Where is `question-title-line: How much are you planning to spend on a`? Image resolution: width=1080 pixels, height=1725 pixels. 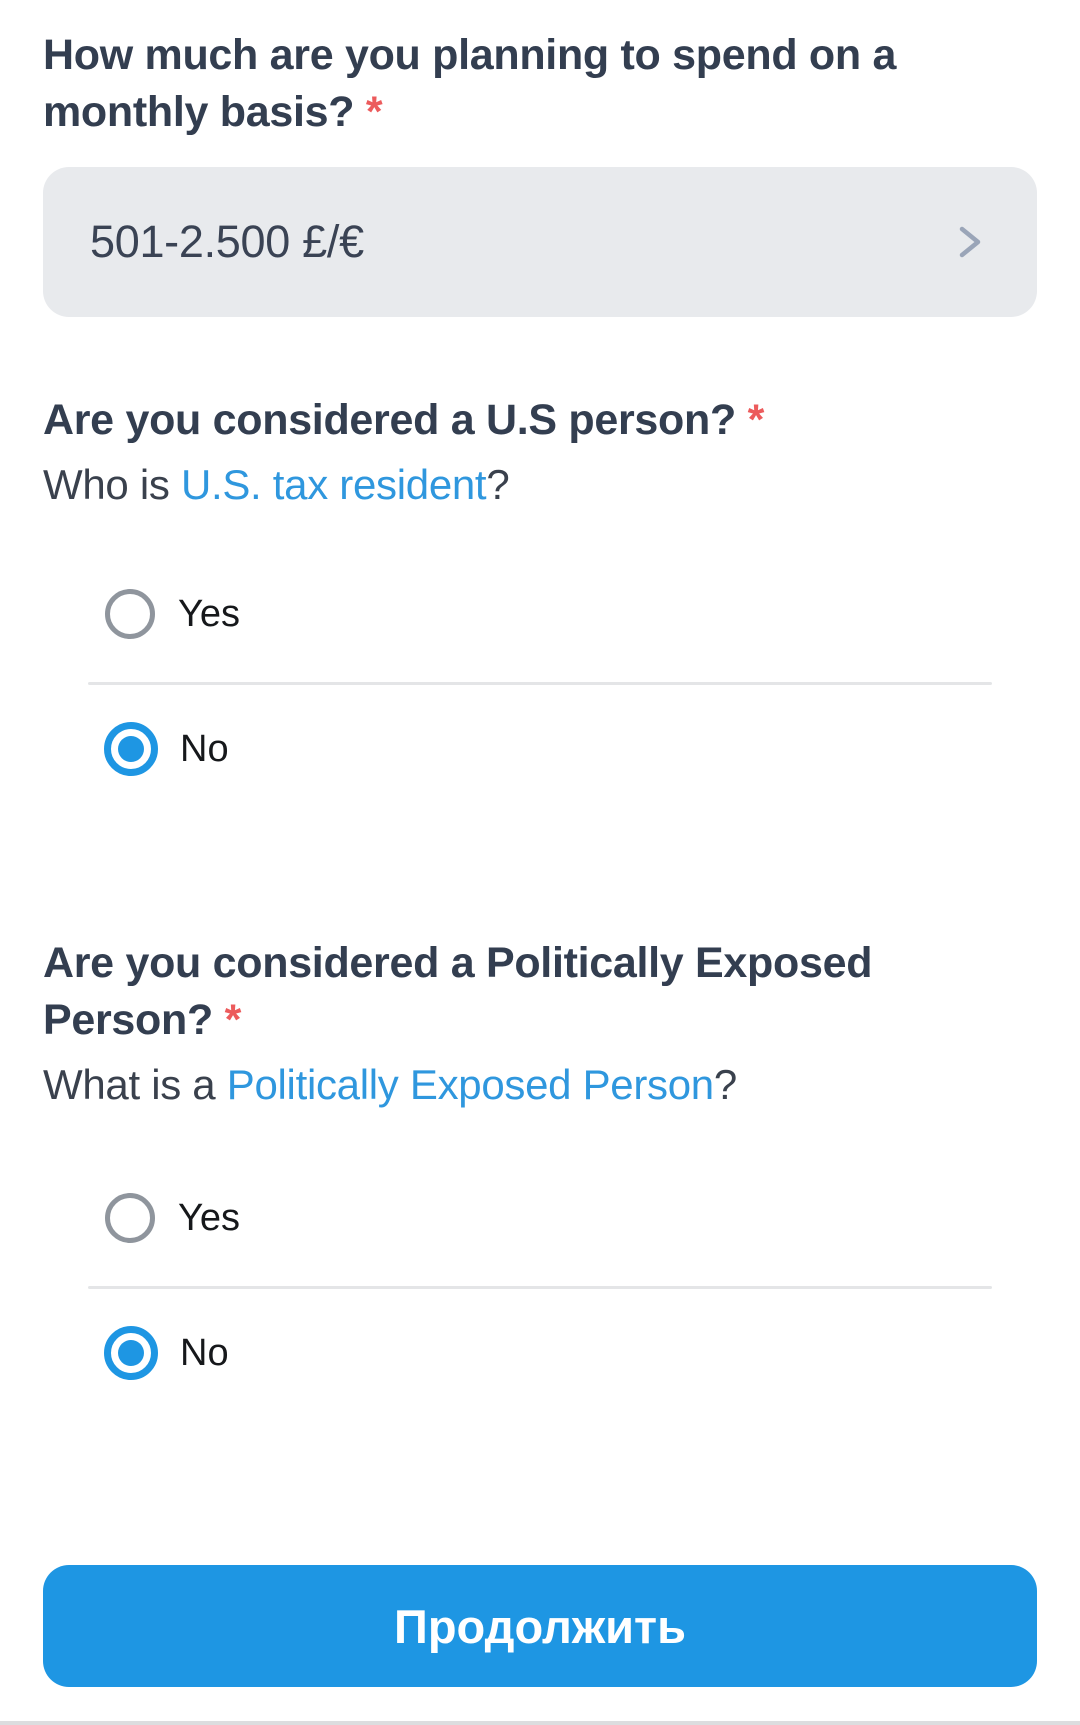
question-title-line: How much are you planning to spend on a is located at coordinates (470, 55).